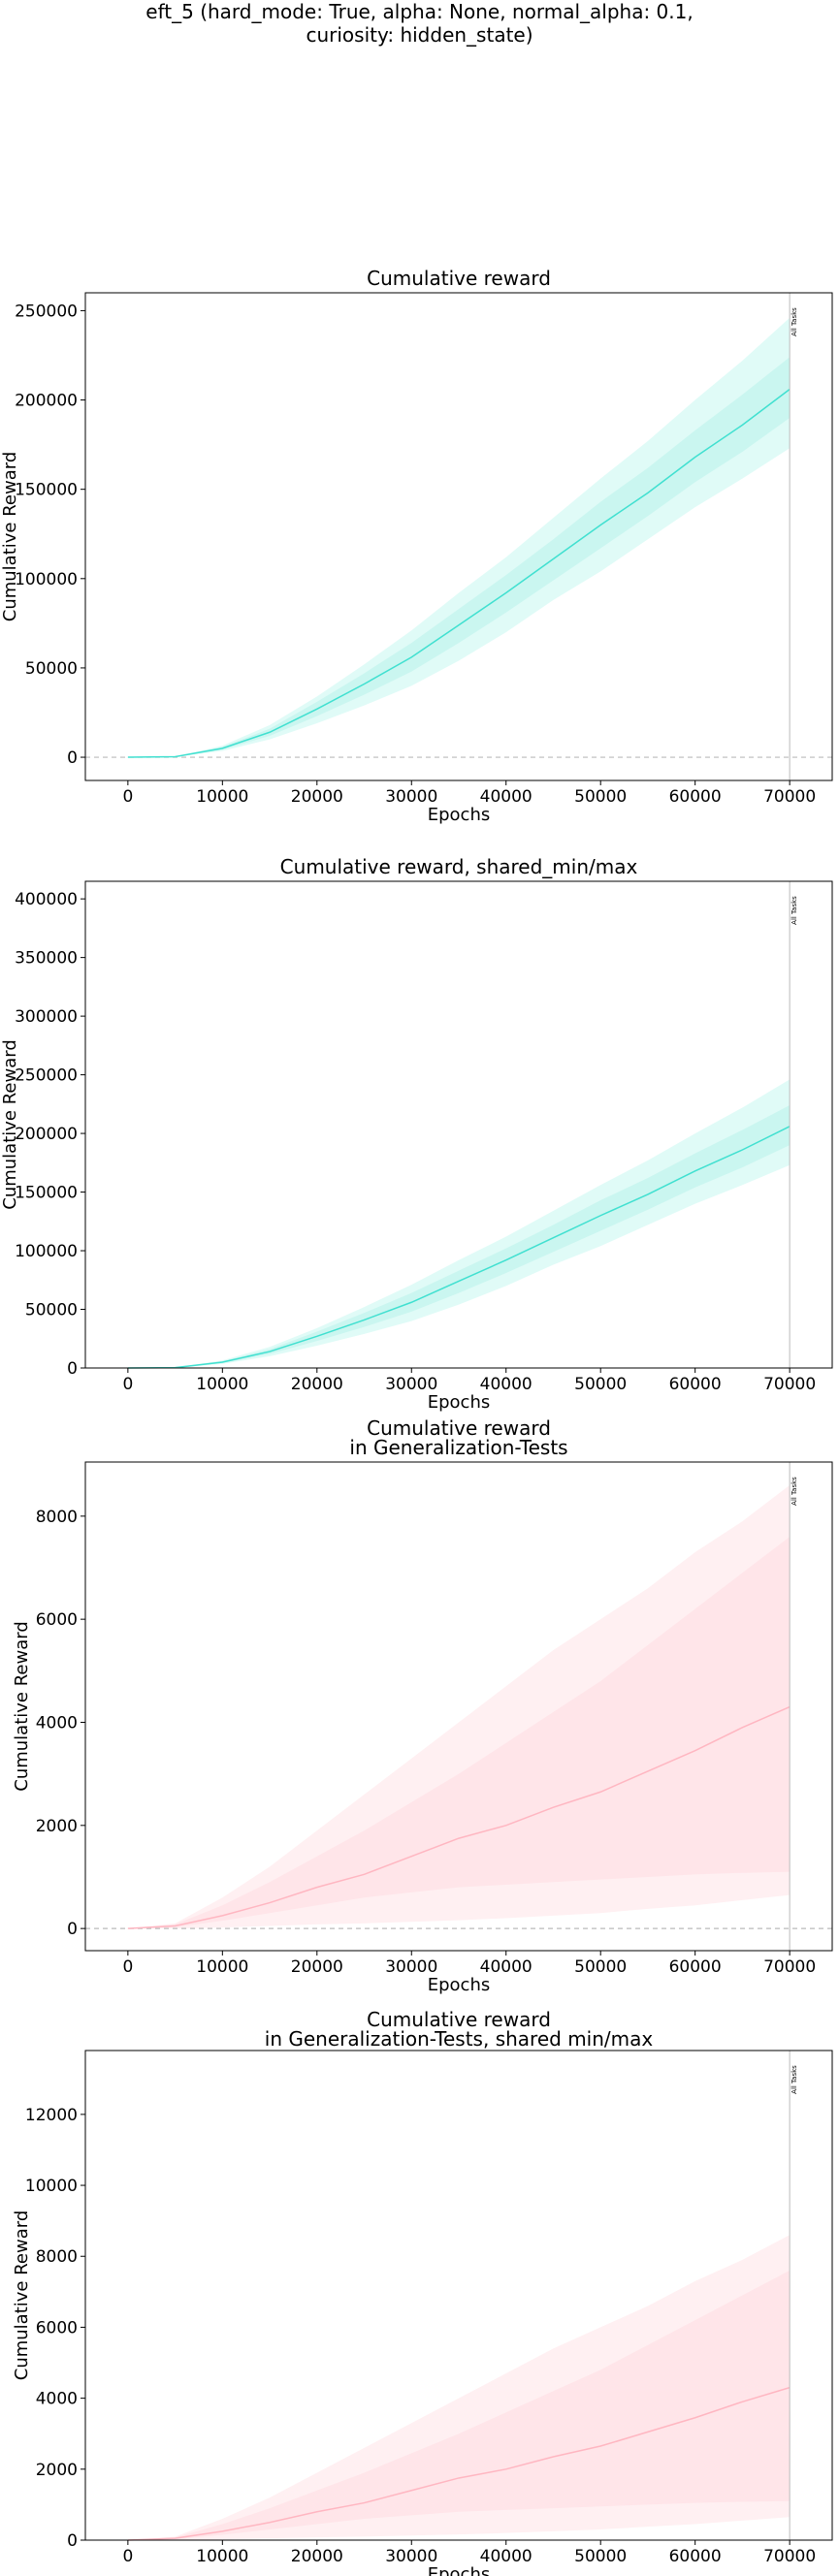 This screenshot has width=839, height=2576. Describe the element at coordinates (46, 899) in the screenshot. I see `y-tick-label: 400000` at that location.